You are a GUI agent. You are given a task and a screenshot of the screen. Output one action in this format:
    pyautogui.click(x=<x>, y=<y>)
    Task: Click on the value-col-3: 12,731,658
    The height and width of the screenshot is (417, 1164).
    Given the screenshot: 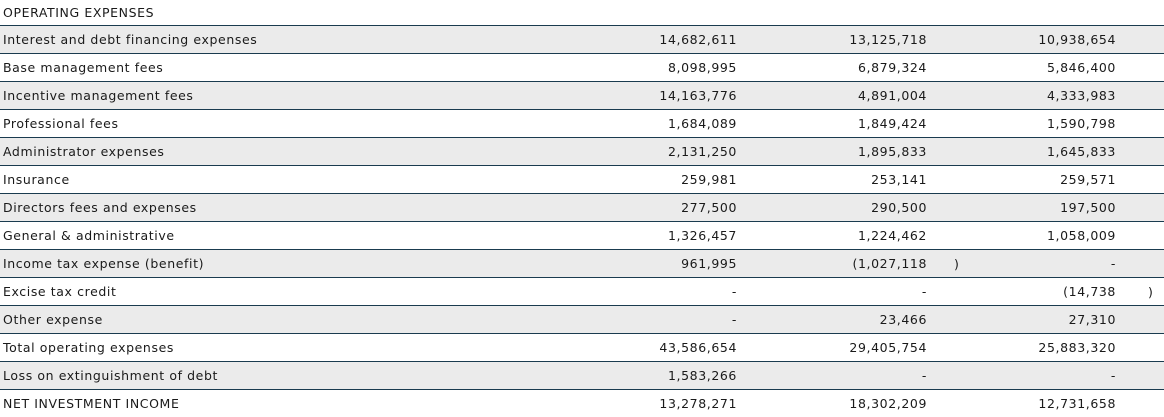 What is the action you would take?
    pyautogui.click(x=1040, y=403)
    